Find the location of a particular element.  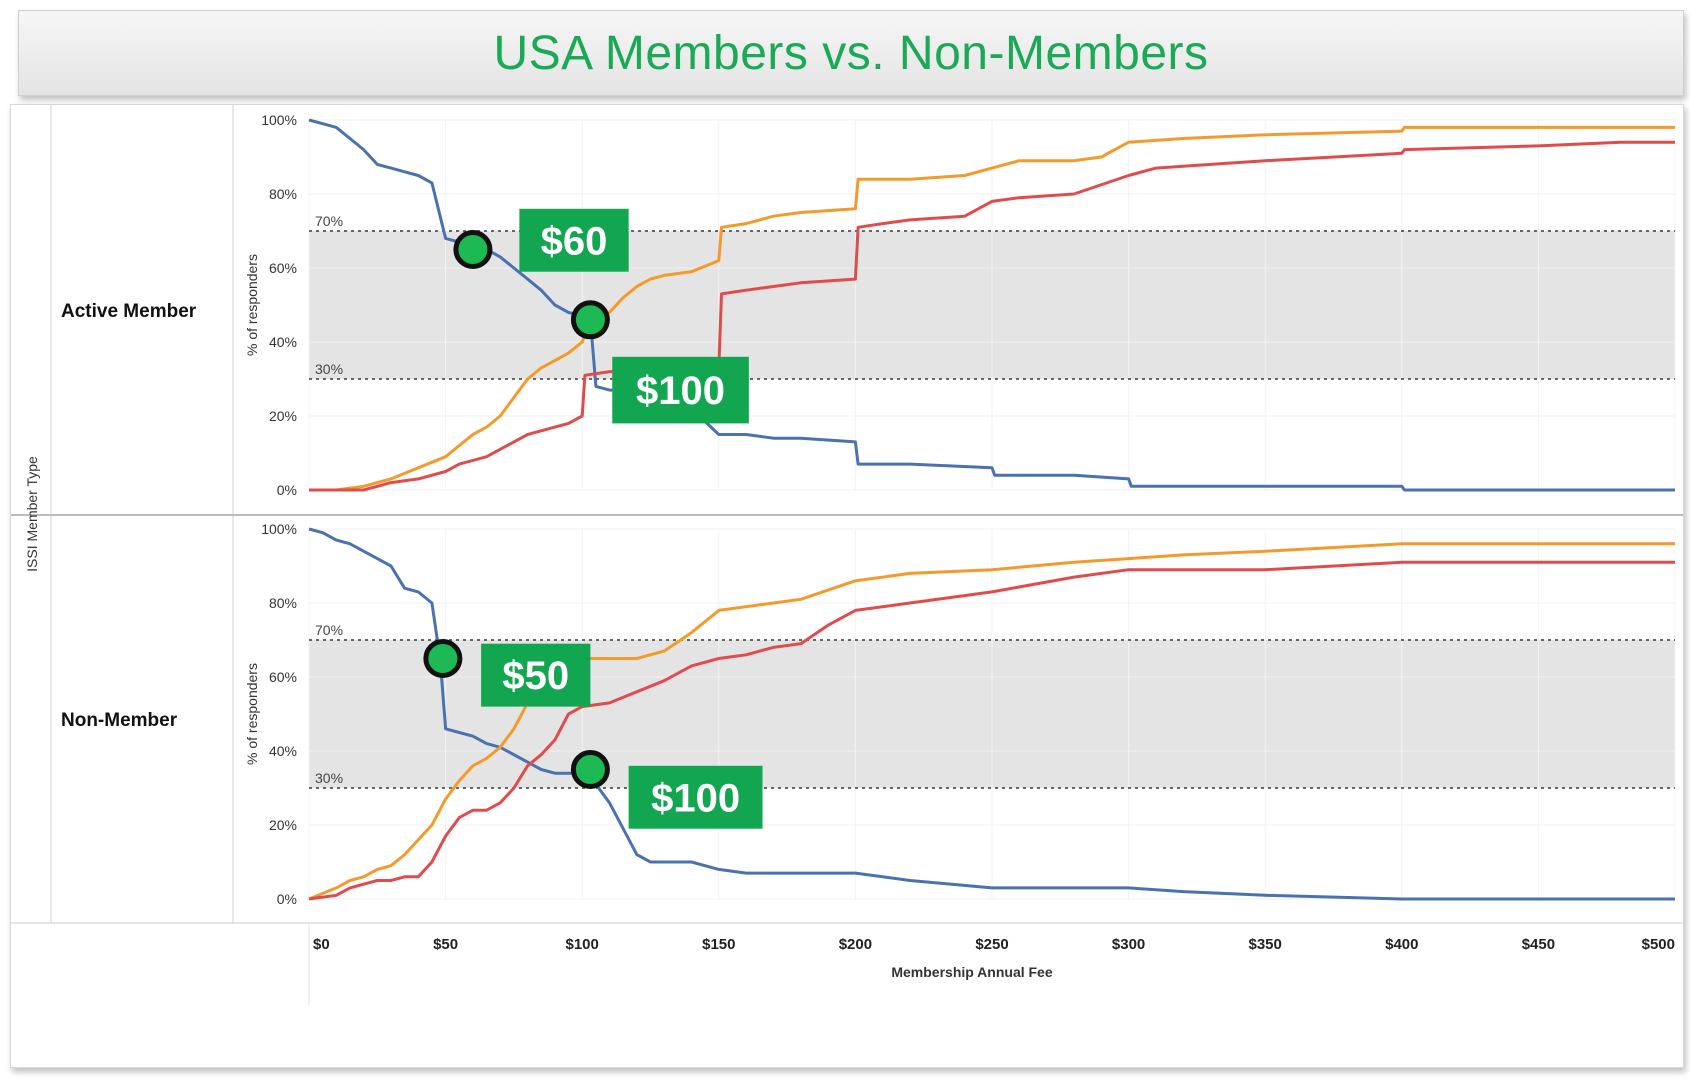

price-callout-label: $50 is located at coordinates (535, 676).